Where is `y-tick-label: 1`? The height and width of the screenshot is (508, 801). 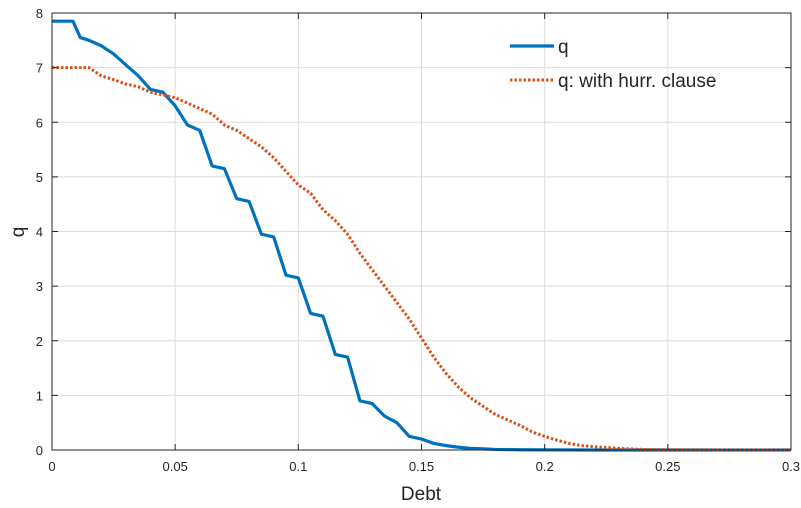
y-tick-label: 1 is located at coordinates (39, 395).